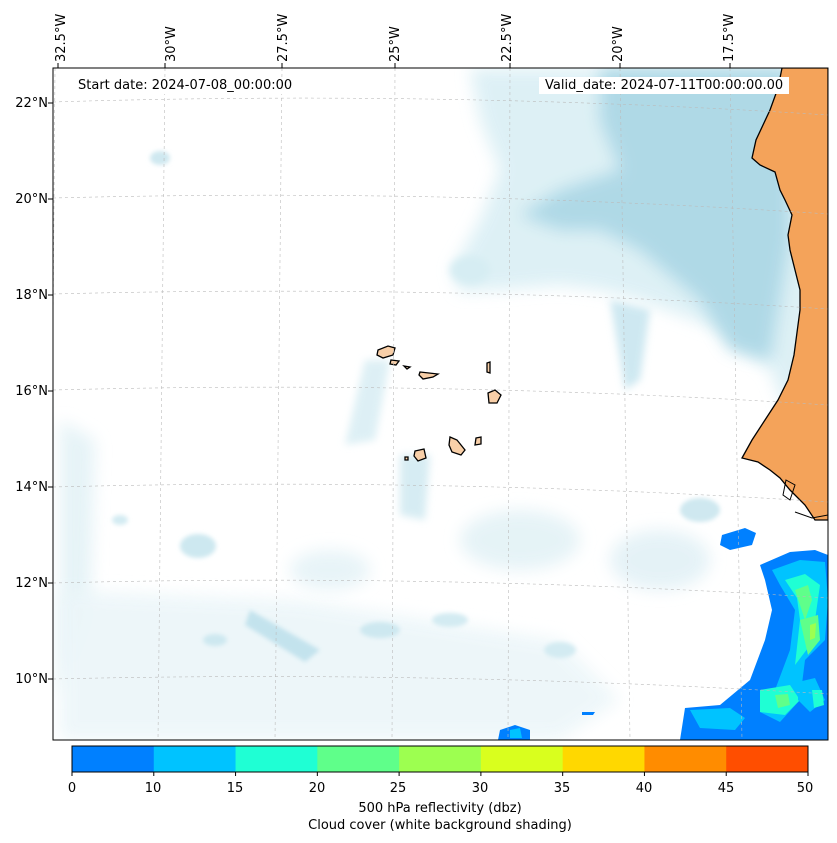 The image size is (837, 843). I want to click on lat-label: 10°N, so click(31, 679).